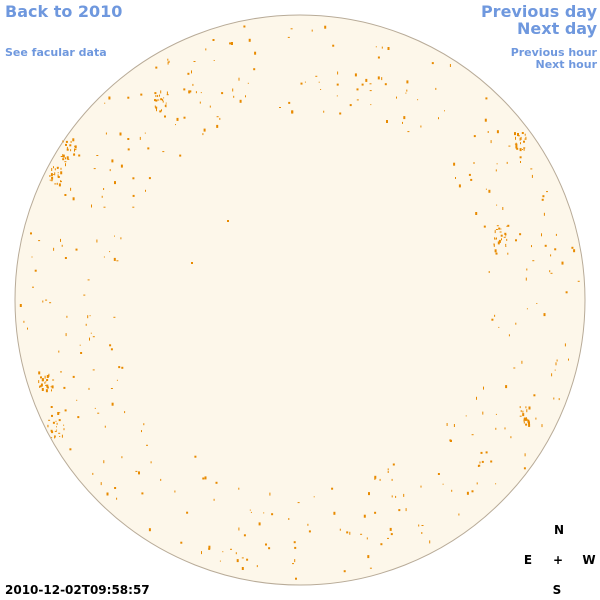 Image resolution: width=600 pixels, height=600 pixels. Describe the element at coordinates (567, 64) in the screenshot. I see `next-hour-link: Next hour` at that location.